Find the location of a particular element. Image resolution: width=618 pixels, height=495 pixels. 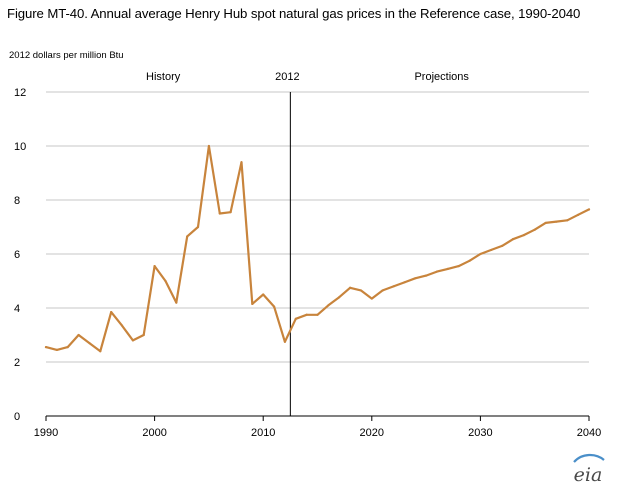

y-tick-label: 12 is located at coordinates (20, 93).